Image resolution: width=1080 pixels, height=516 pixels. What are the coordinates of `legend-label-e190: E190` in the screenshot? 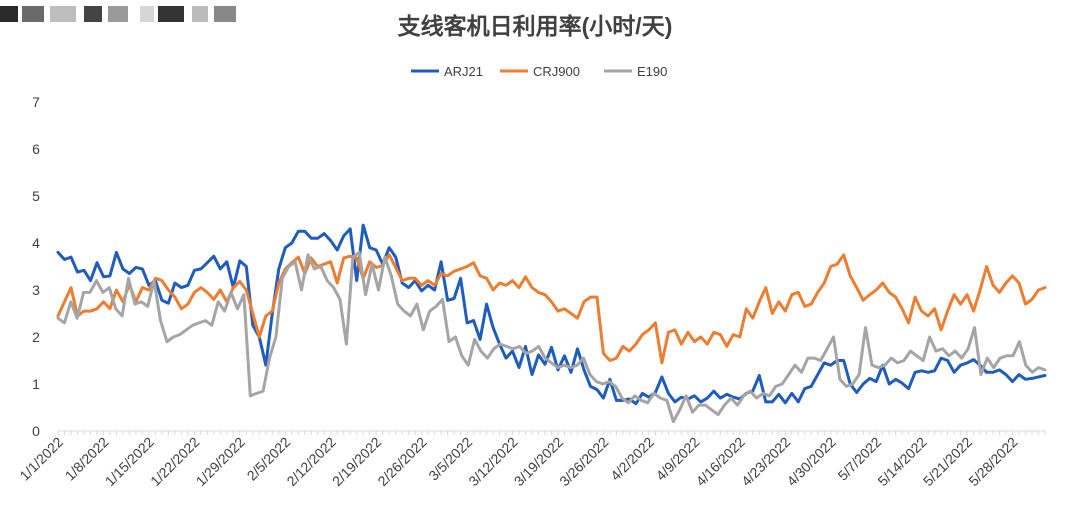 It's located at (652, 71).